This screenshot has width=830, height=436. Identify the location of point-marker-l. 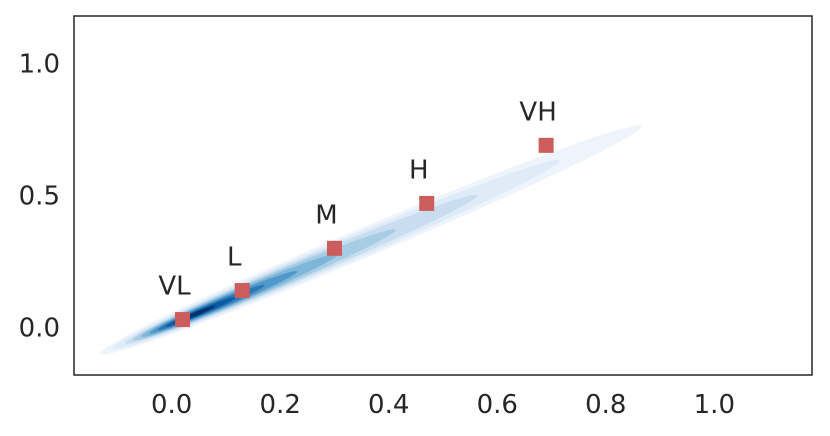
(242, 291).